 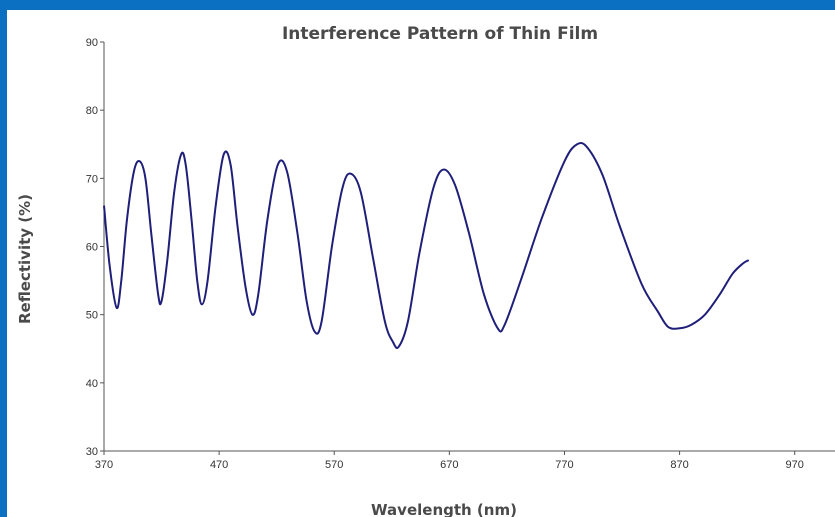 What do you see at coordinates (92, 316) in the screenshot?
I see `y-tick-label: 50` at bounding box center [92, 316].